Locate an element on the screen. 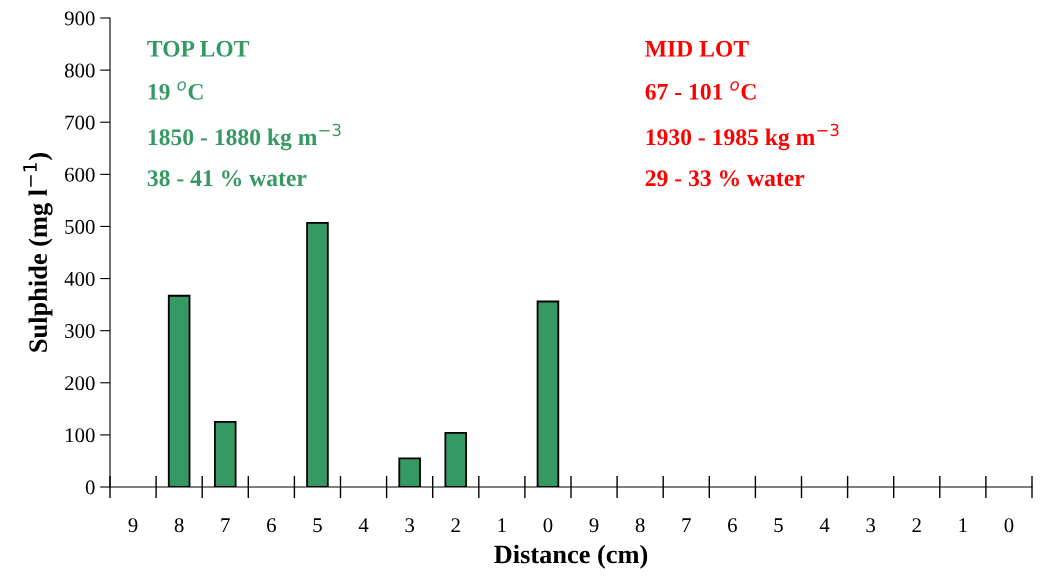  y-tick-label: 800 is located at coordinates (79, 70).